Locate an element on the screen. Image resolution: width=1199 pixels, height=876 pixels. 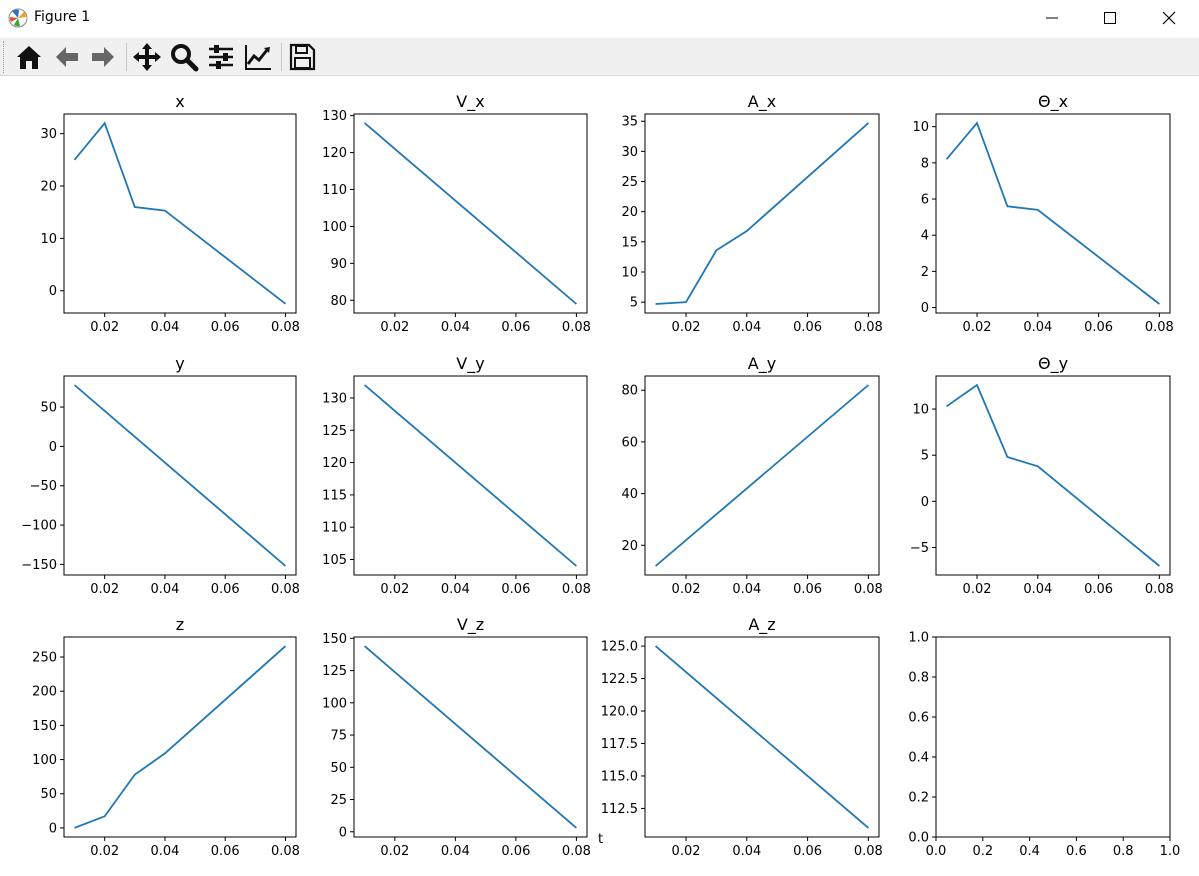
home-button is located at coordinates (29, 57).